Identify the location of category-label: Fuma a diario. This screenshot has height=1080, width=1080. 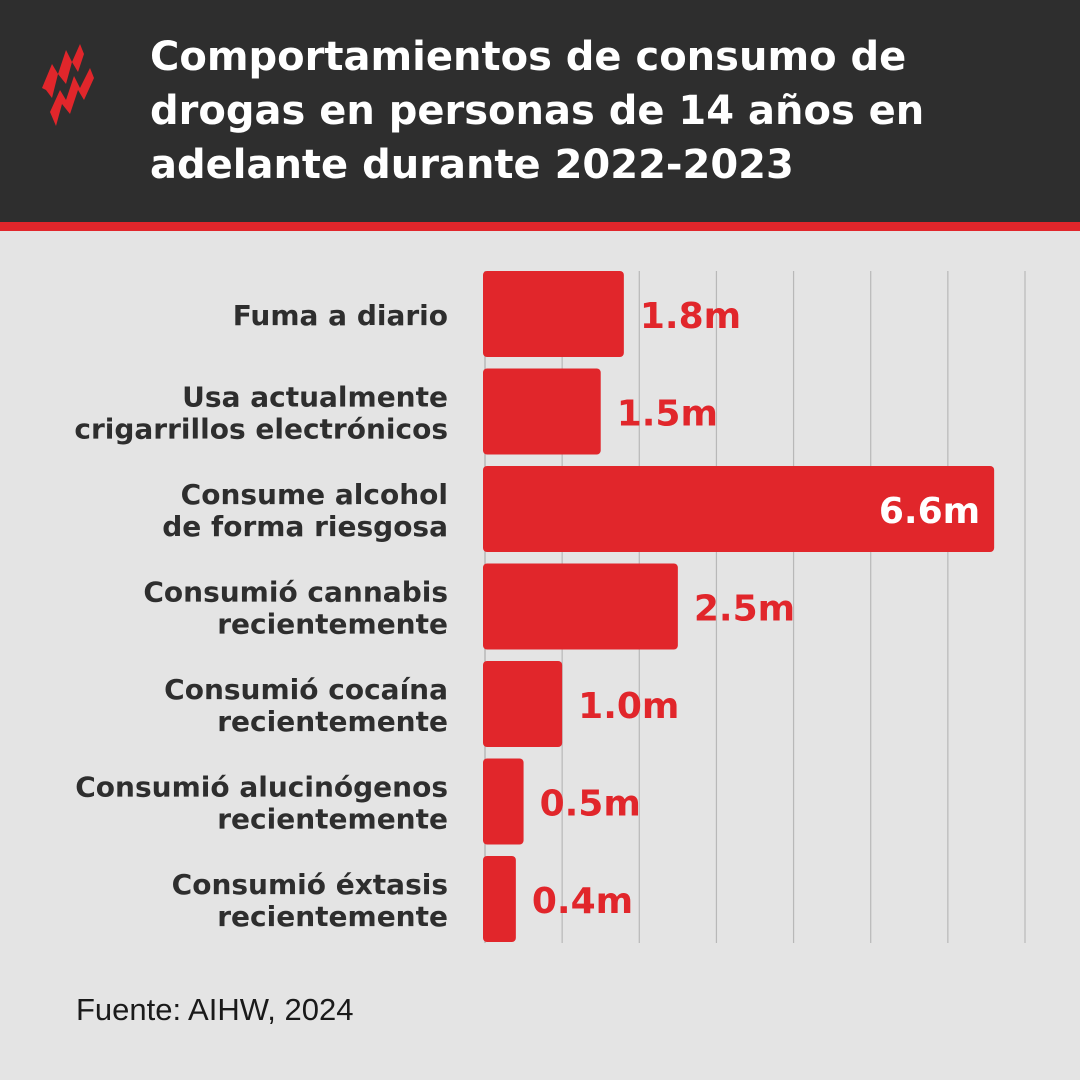
(340, 315).